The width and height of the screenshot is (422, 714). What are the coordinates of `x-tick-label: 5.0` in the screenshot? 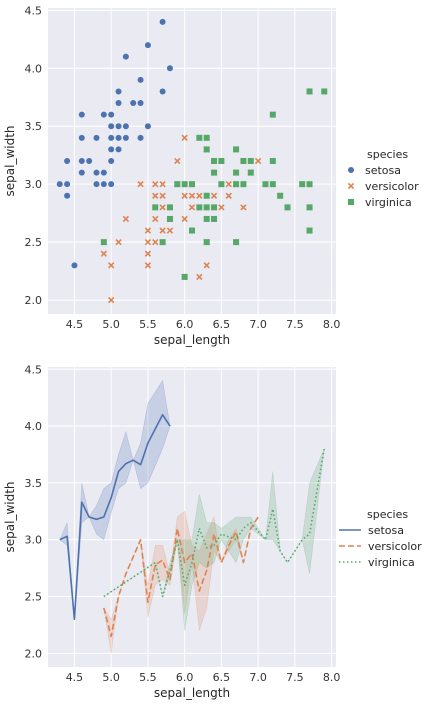 It's located at (111, 677).